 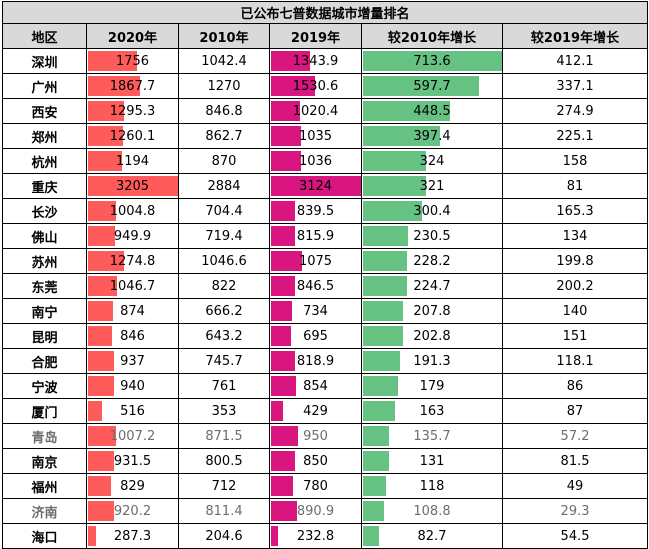 What do you see at coordinates (44, 136) in the screenshot?
I see `city-cell: 郑州` at bounding box center [44, 136].